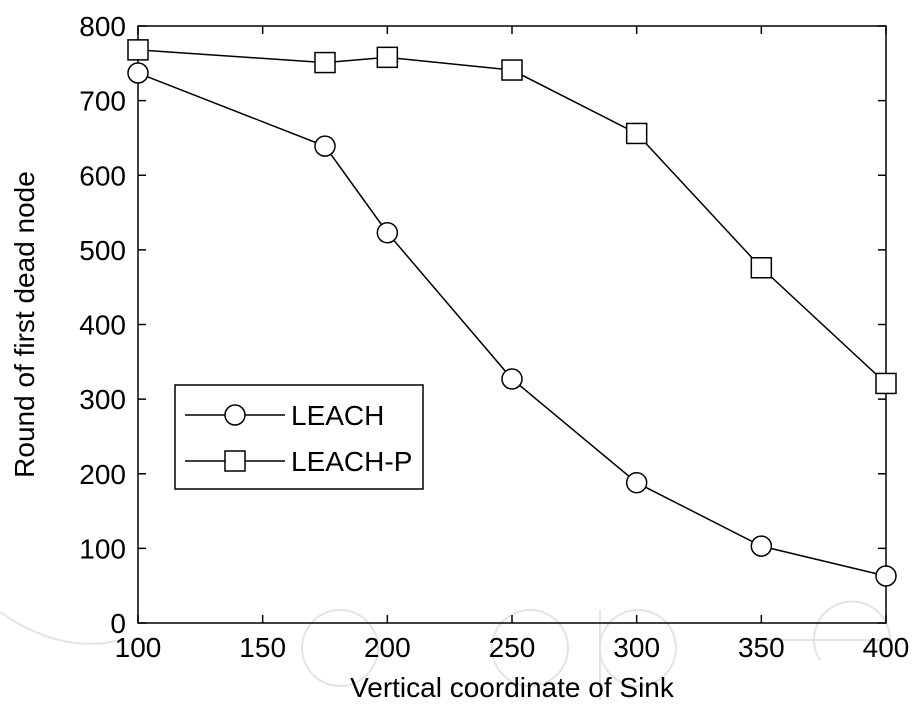 The image size is (917, 712). Describe the element at coordinates (235, 461) in the screenshot. I see `legend-marker-leach-p` at that location.